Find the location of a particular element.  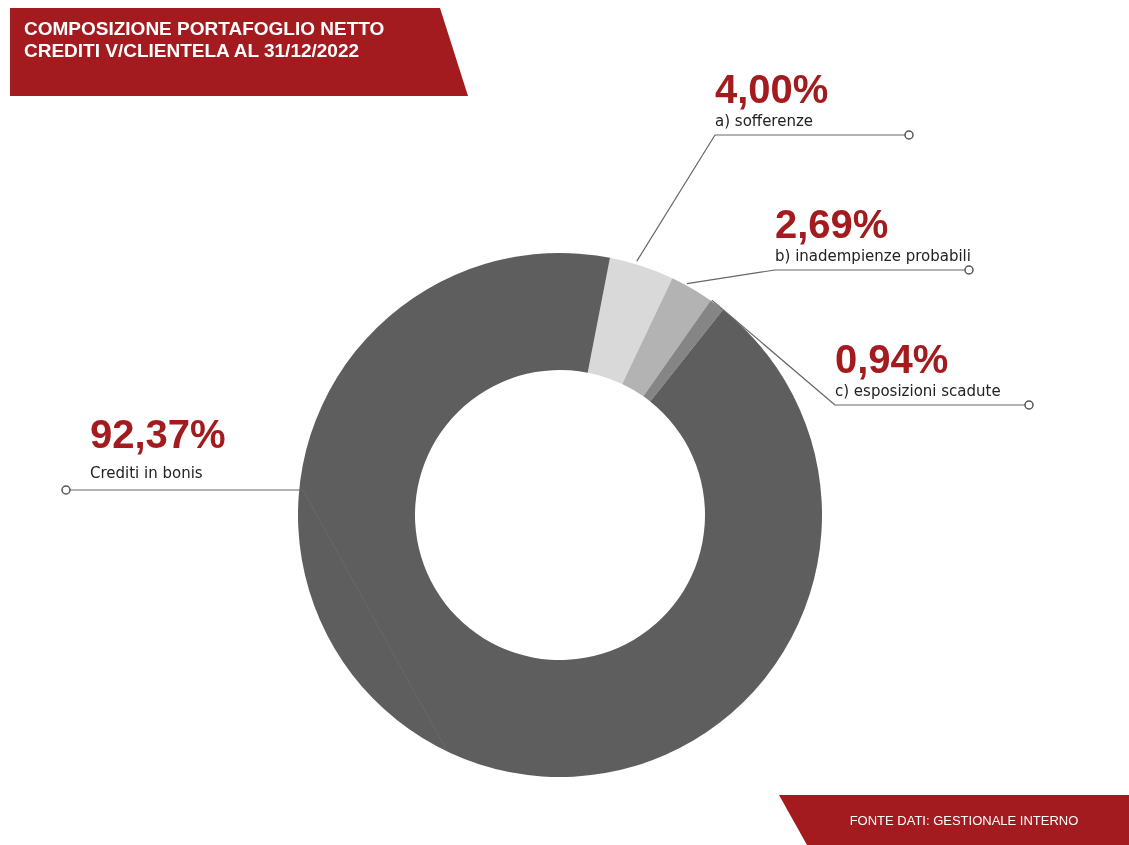

data-label: 4,00% is located at coordinates (772, 89).